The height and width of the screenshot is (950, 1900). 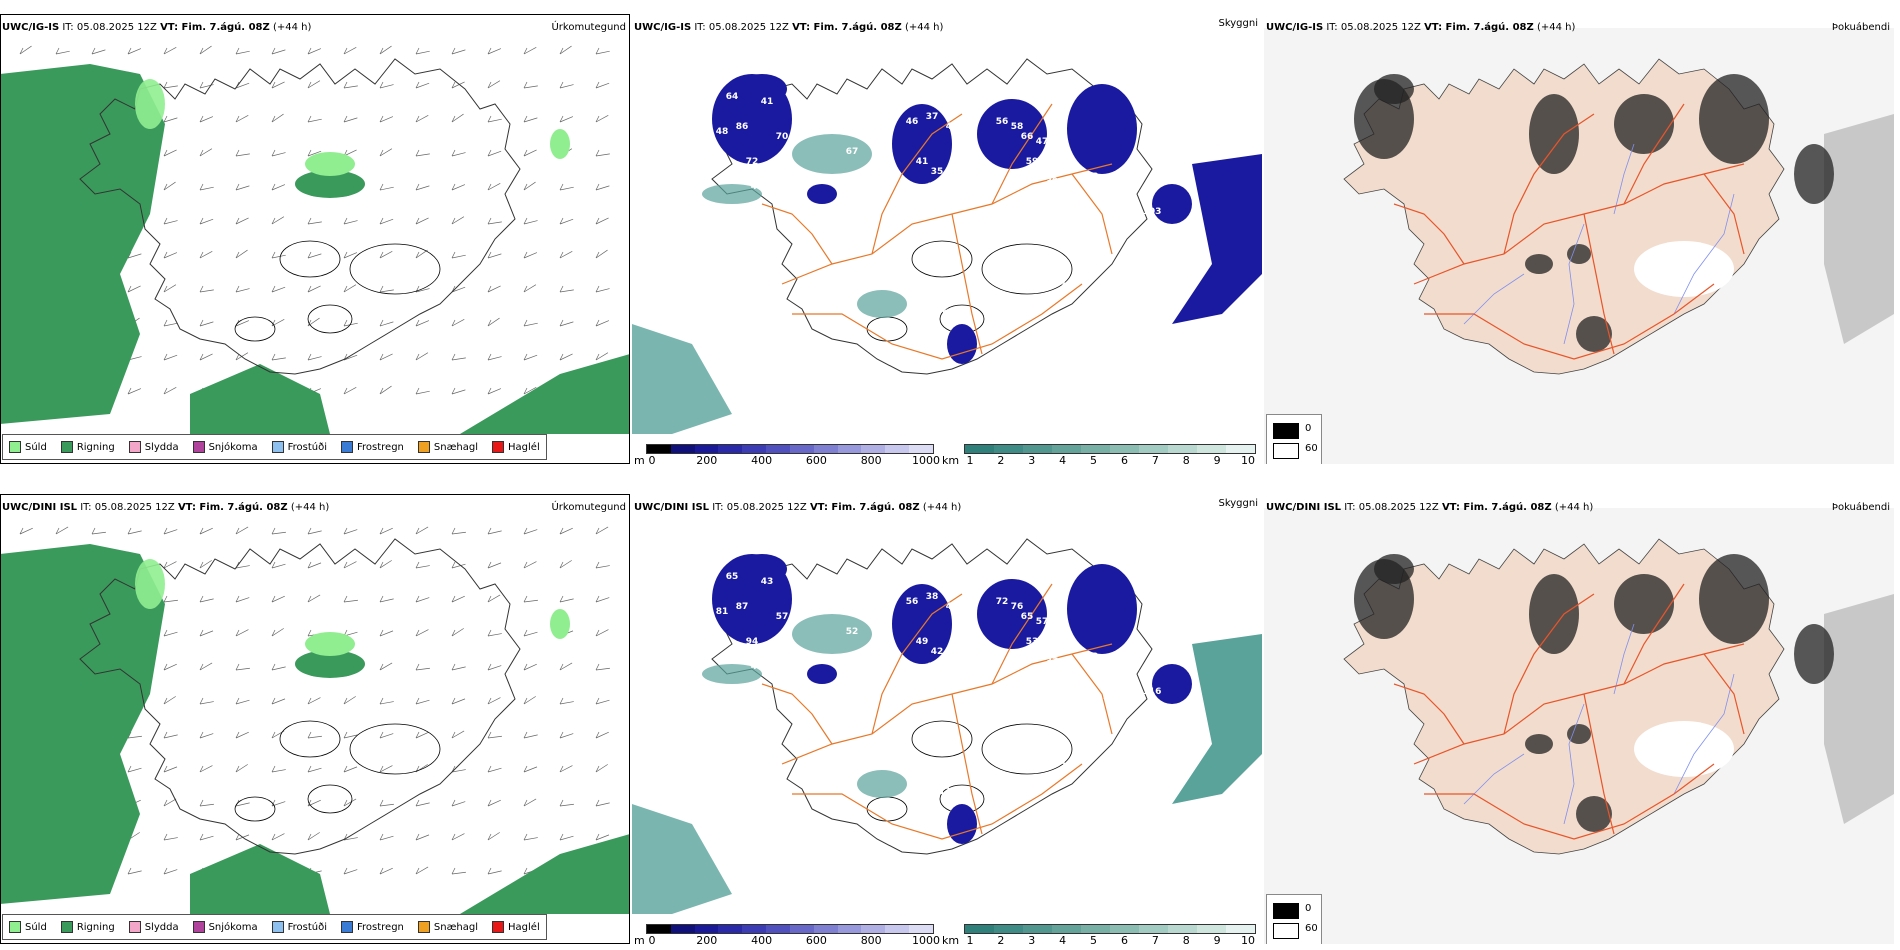 What do you see at coordinates (652, 459) in the screenshot?
I see `colorbar-tick: 0` at bounding box center [652, 459].